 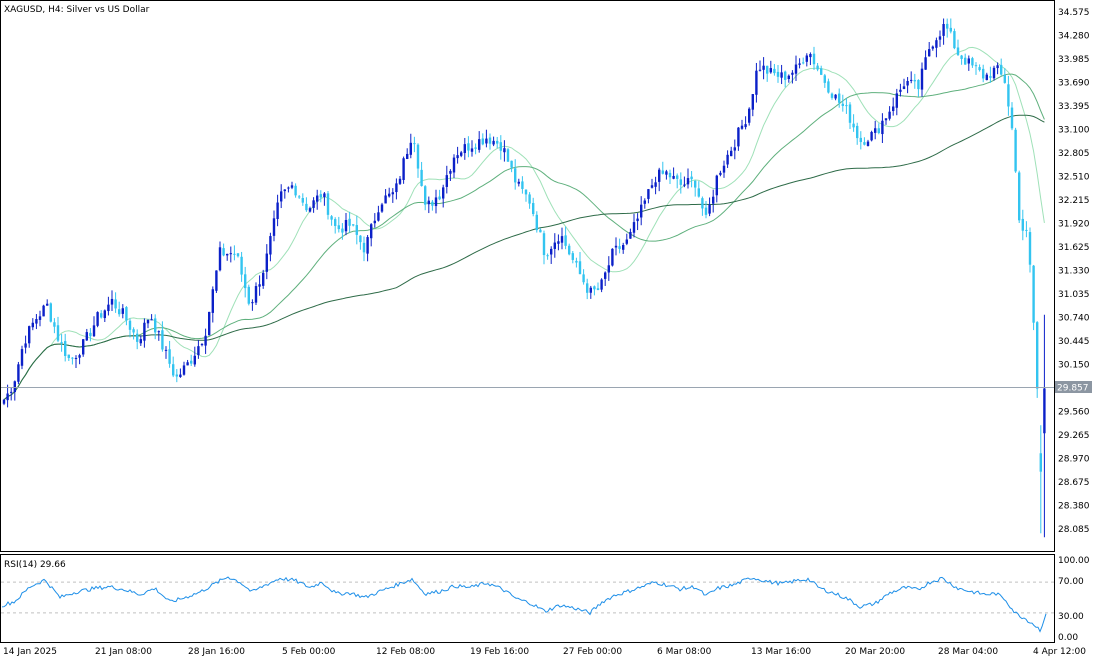 I want to click on price-tick: 31.035, so click(x=1074, y=295).